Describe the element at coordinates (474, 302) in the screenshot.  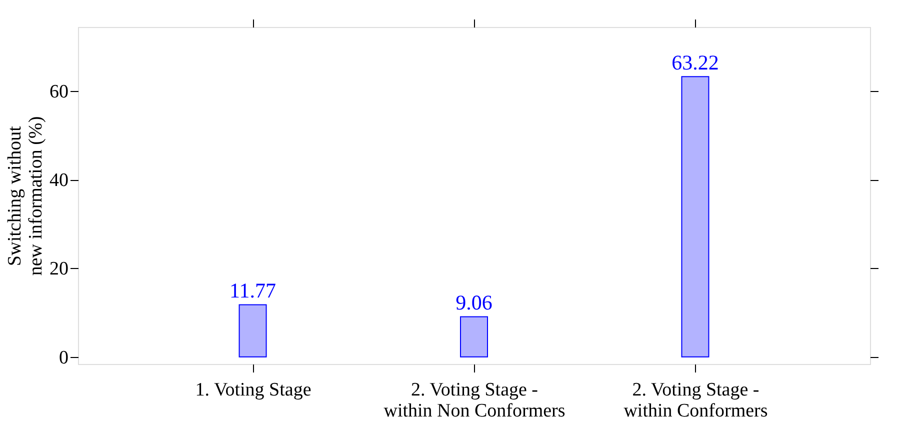
I see `data-label: 9.06` at that location.